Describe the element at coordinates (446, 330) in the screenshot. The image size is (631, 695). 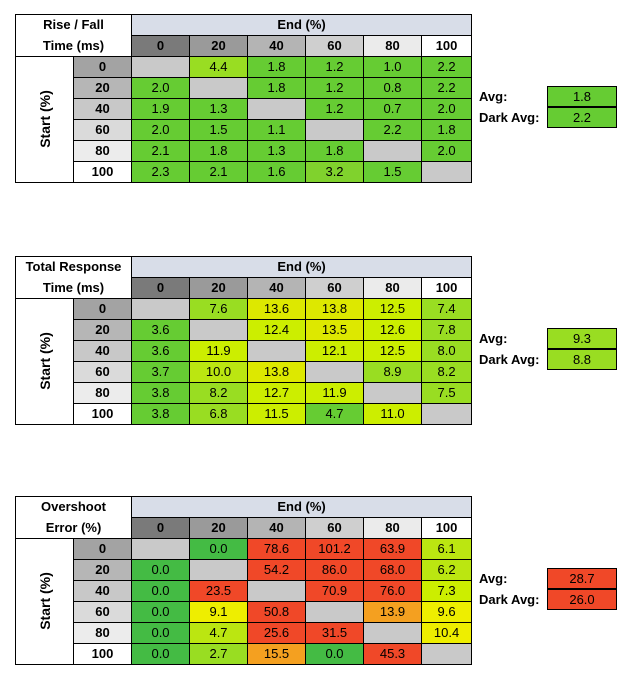
I see `data-cell: 7.8` at that location.